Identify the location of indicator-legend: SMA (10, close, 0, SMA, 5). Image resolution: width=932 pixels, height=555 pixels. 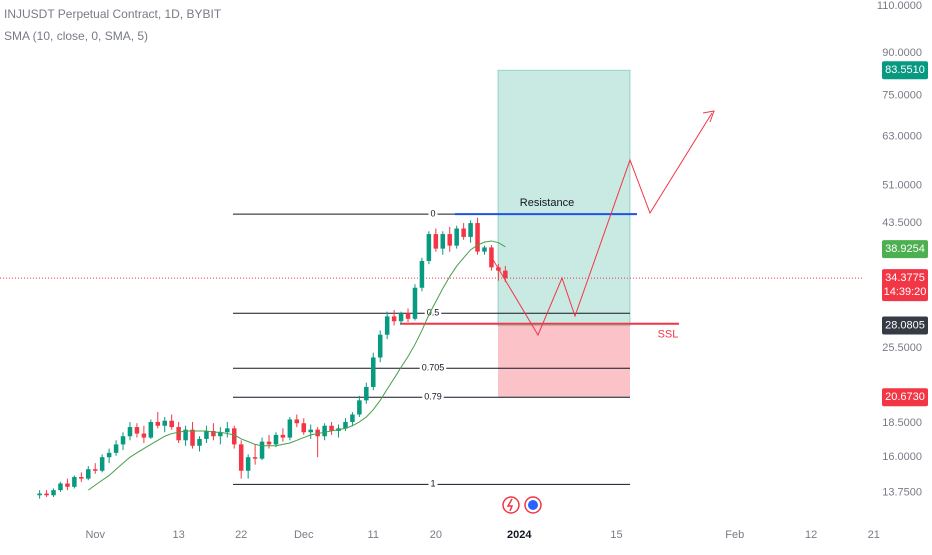
(76, 36).